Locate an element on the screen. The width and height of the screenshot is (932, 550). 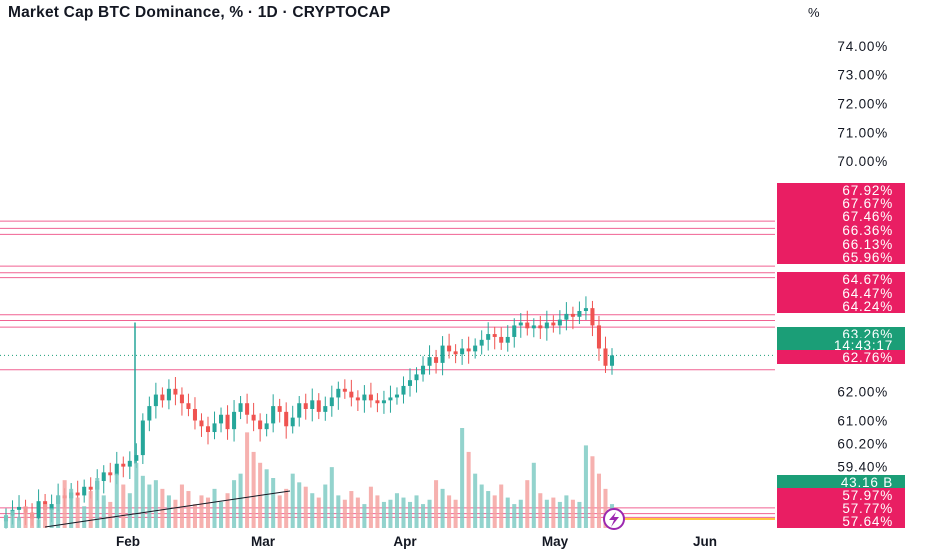
y-tick-label: 59.40% is located at coordinates (862, 467).